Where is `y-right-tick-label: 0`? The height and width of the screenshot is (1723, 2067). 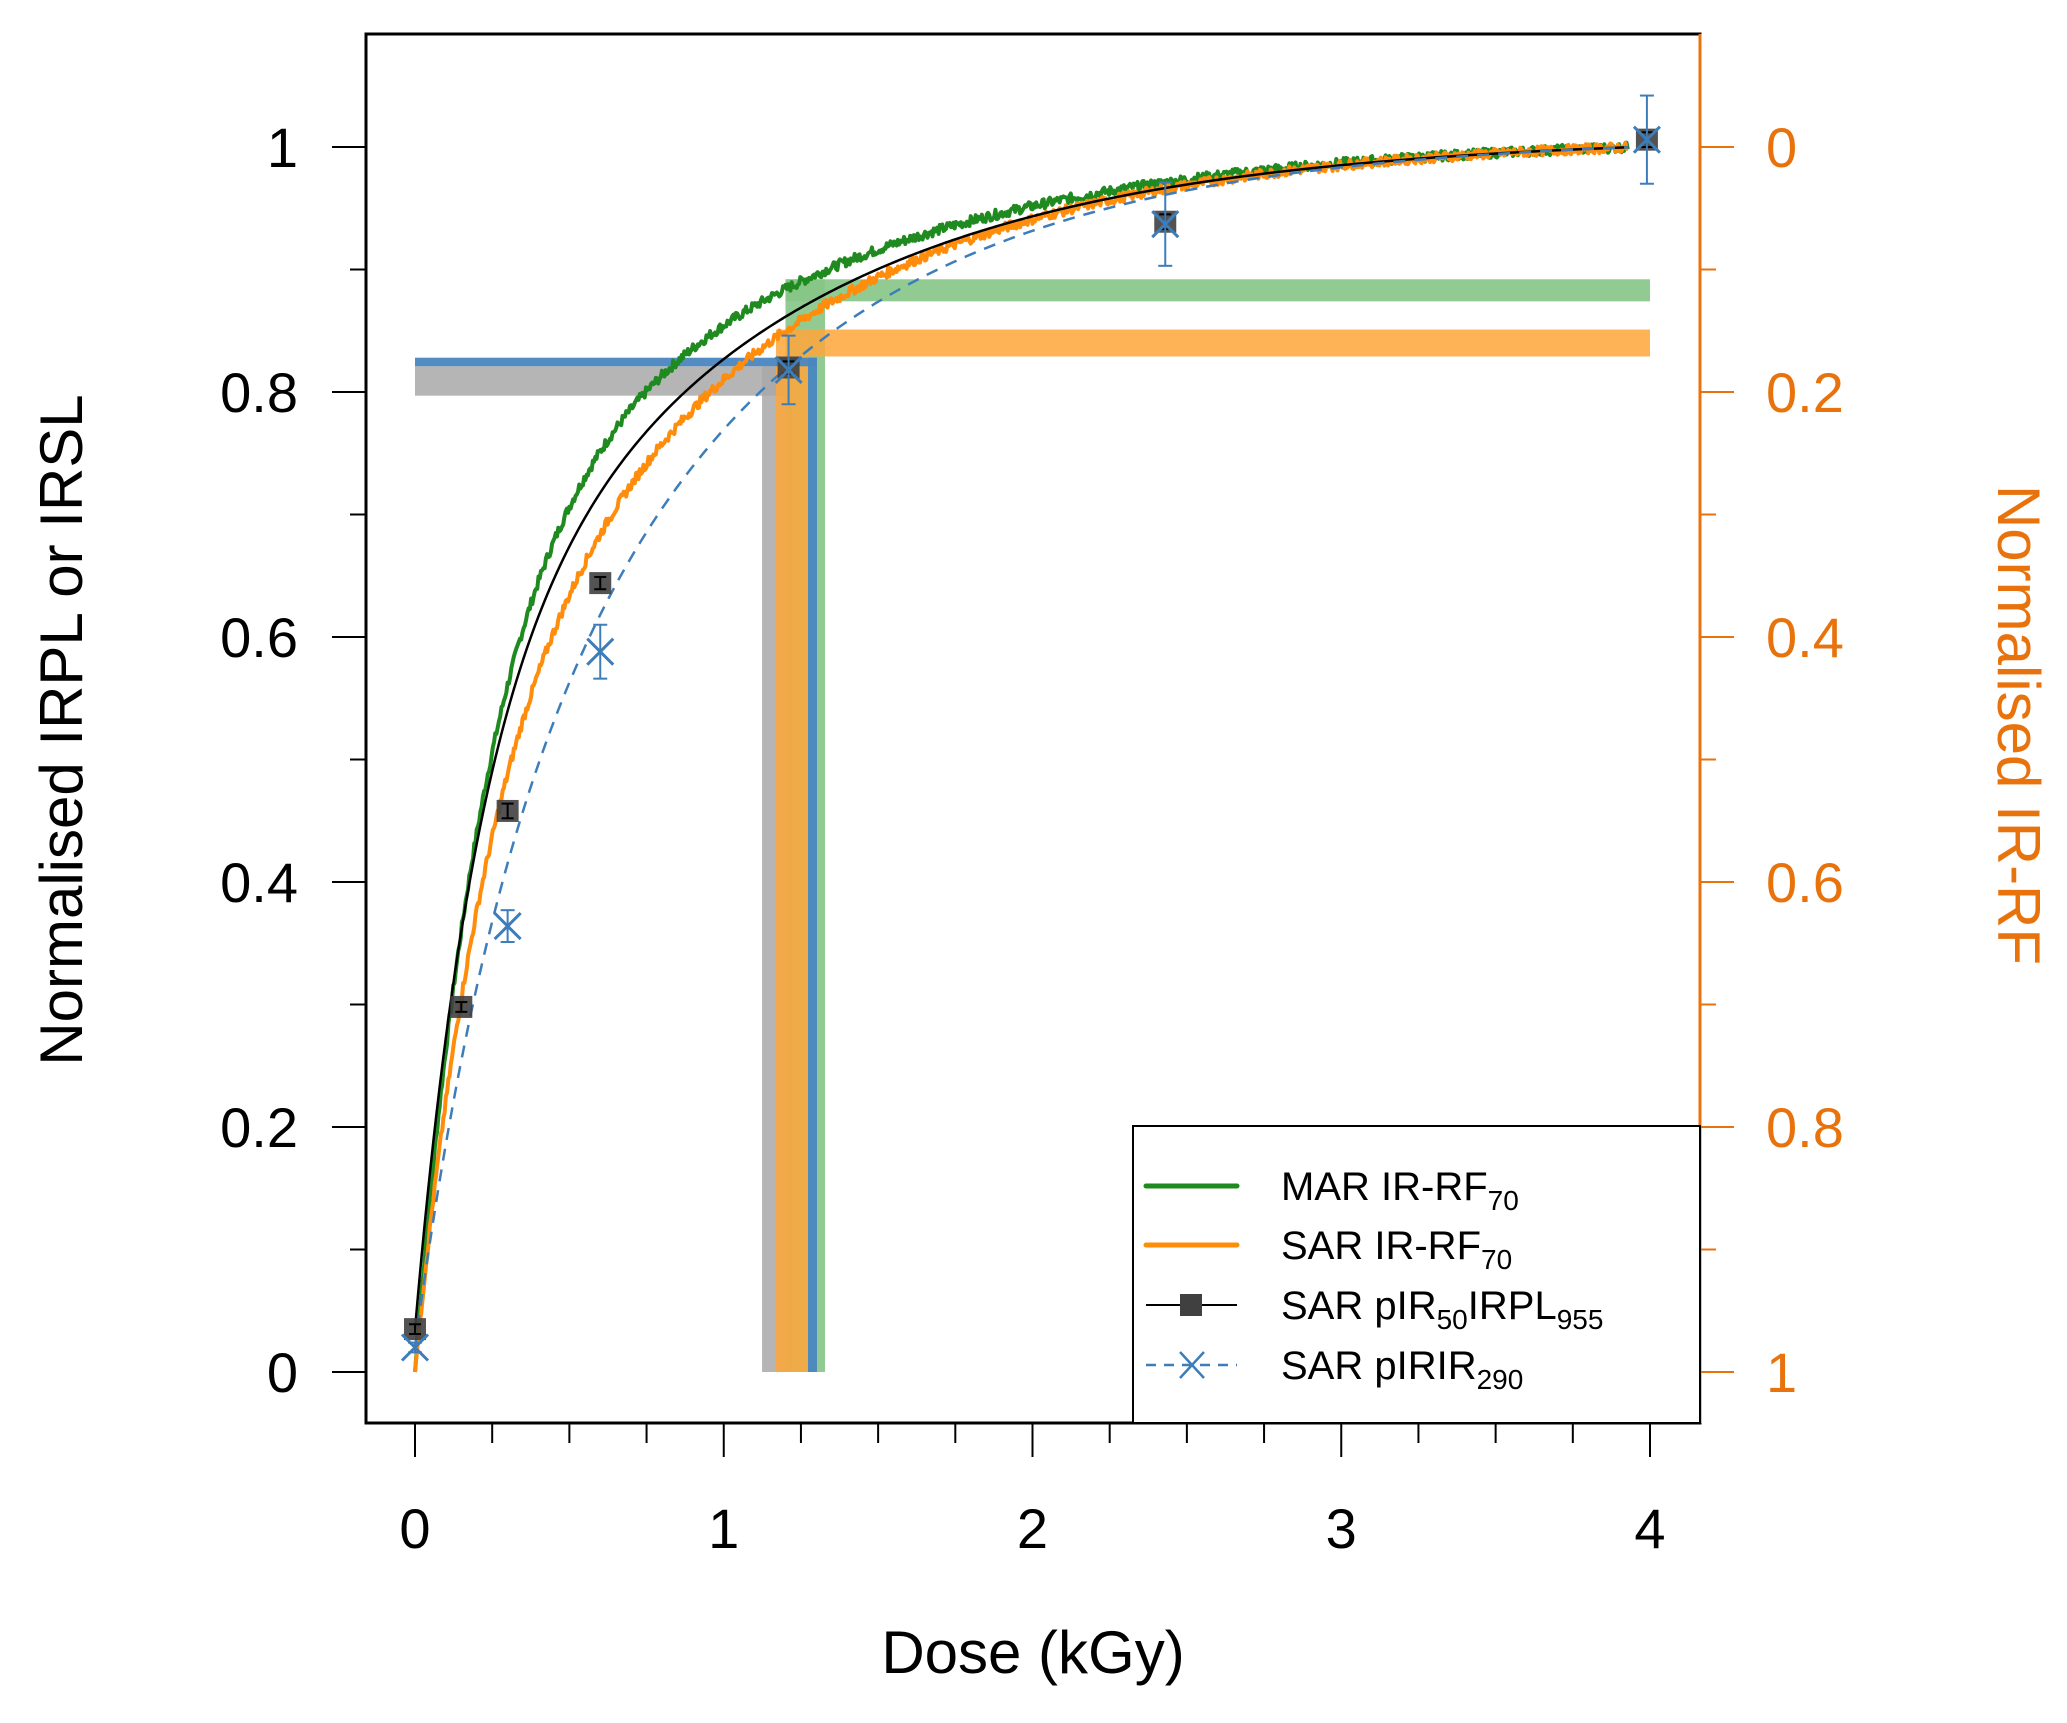
y-right-tick-label: 0 is located at coordinates (1781, 147).